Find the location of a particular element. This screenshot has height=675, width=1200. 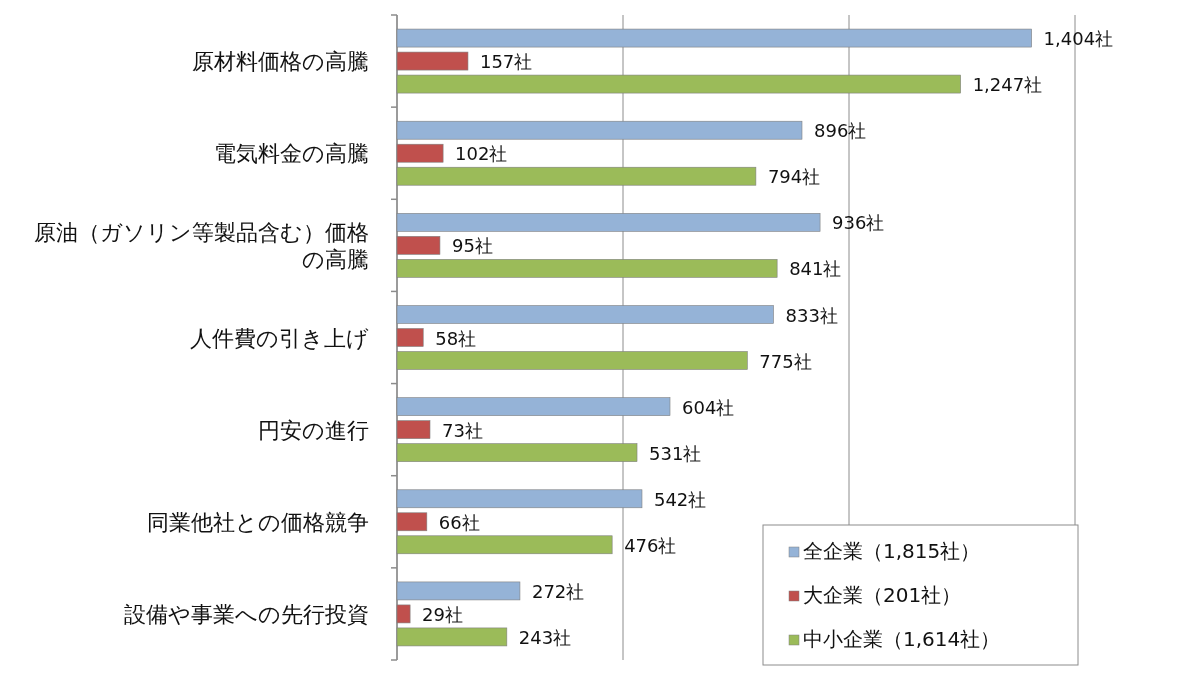

y-tick-label: 設備や事業への先行投資 is located at coordinates (246, 614).